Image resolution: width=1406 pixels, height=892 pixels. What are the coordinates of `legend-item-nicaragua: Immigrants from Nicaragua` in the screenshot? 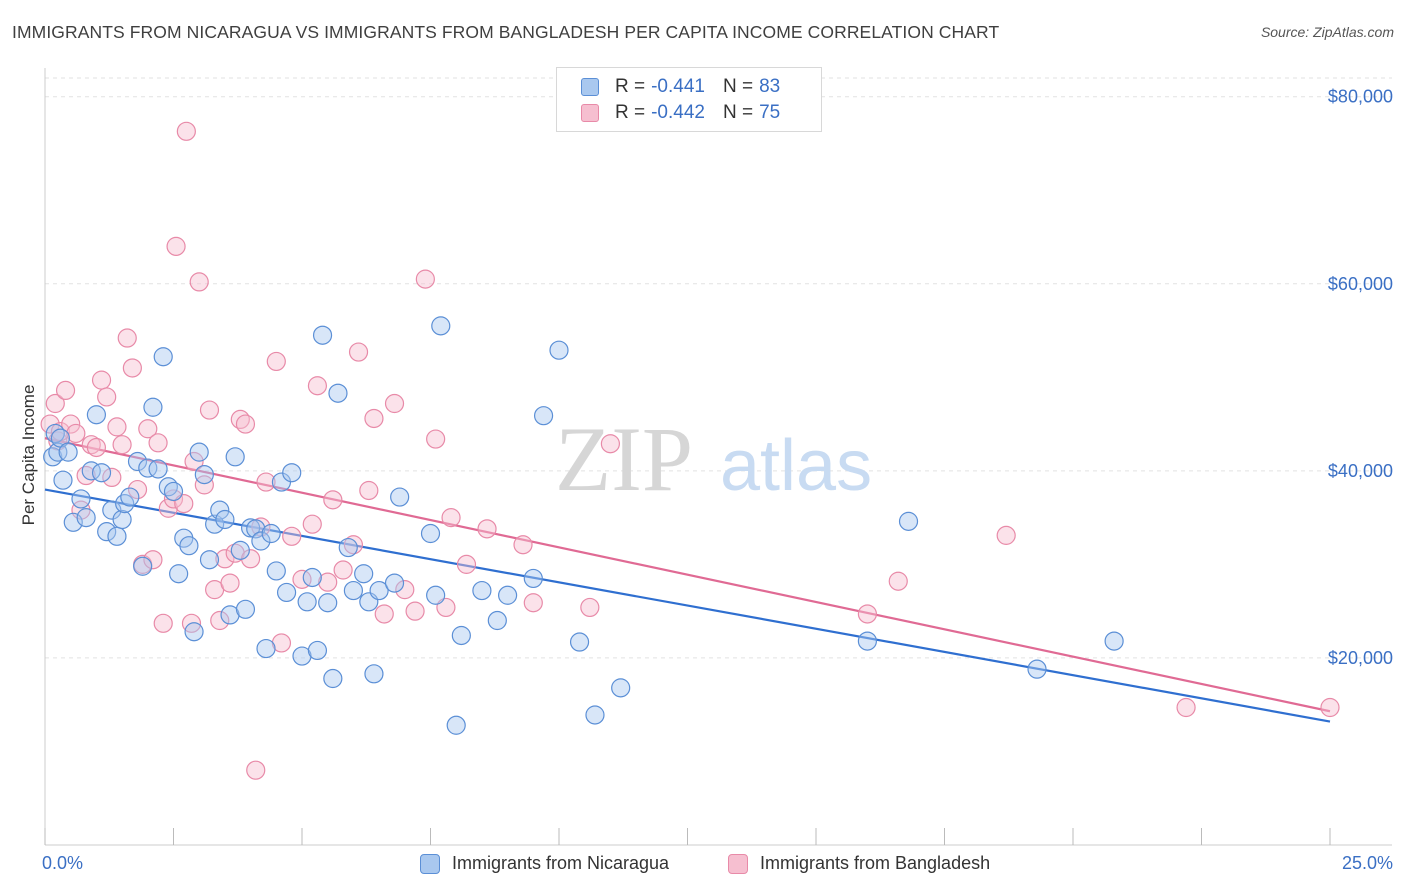 It's located at (544, 863).